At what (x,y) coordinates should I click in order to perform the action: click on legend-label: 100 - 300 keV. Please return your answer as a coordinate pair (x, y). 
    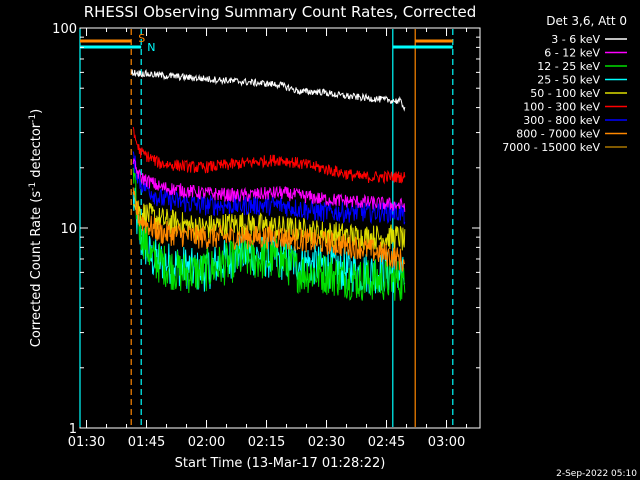
    Looking at the image, I should click on (561, 107).